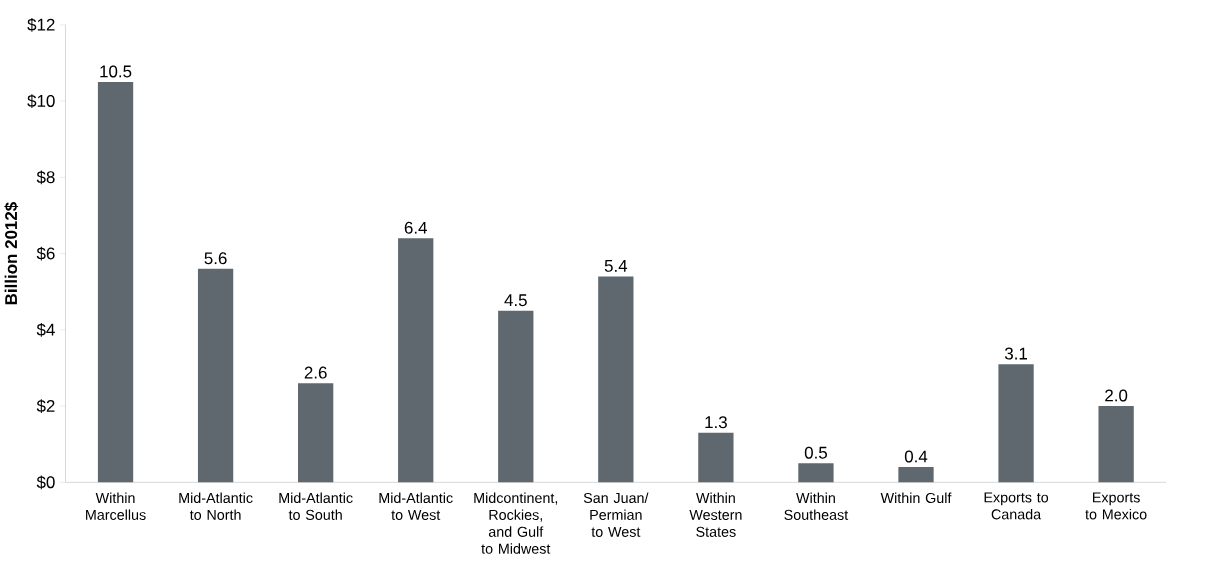 The height and width of the screenshot is (584, 1225). I want to click on y-tick-label: $8, so click(45, 177).